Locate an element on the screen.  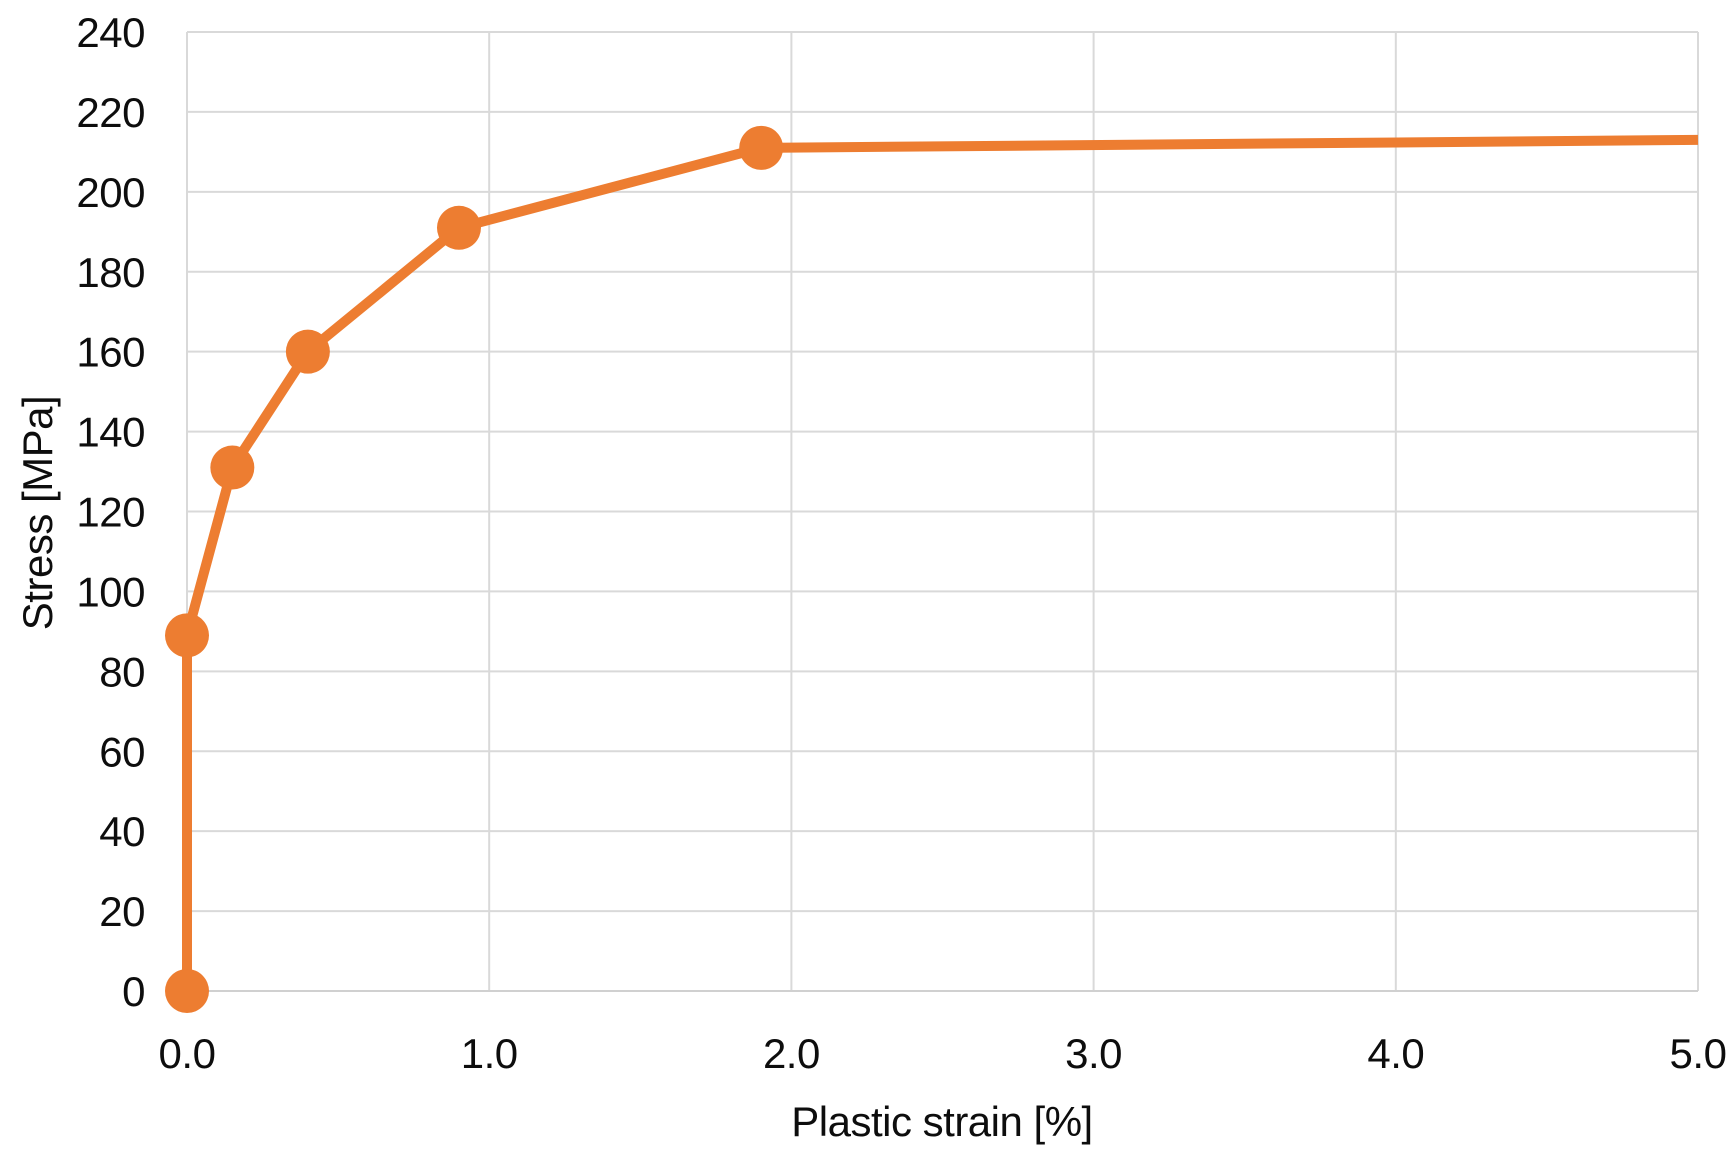
y-axis-title: Stress [MPa] is located at coordinates (37, 513).